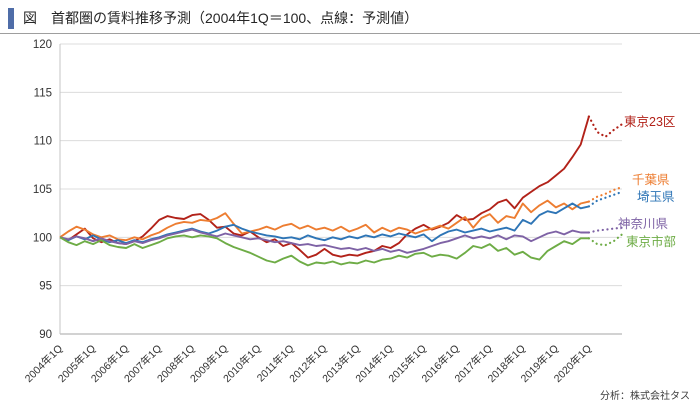 This screenshot has width=700, height=410. Describe the element at coordinates (651, 180) in the screenshot. I see `legend-label-chiba: 千葉県` at that location.